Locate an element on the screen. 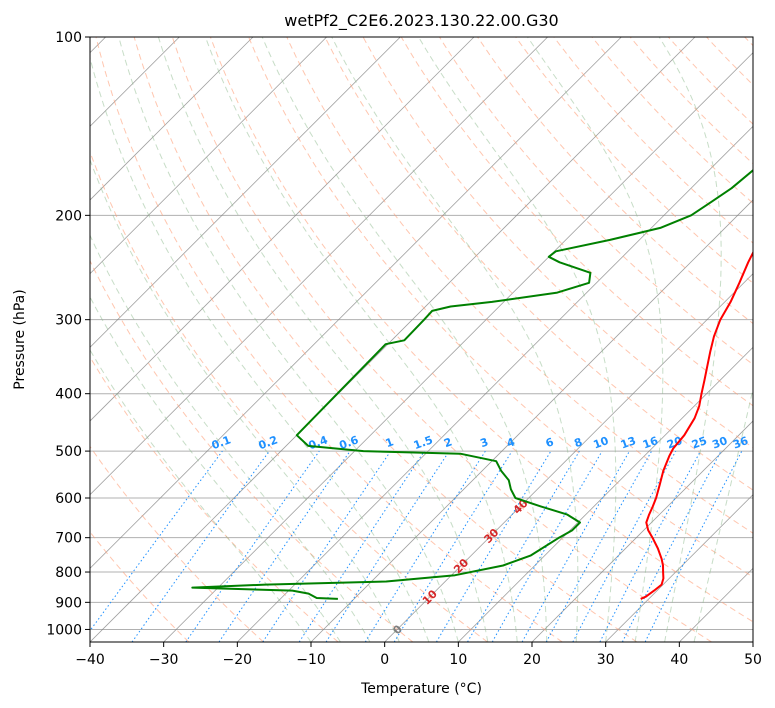  x-tick-label: 30 is located at coordinates (606, 660).